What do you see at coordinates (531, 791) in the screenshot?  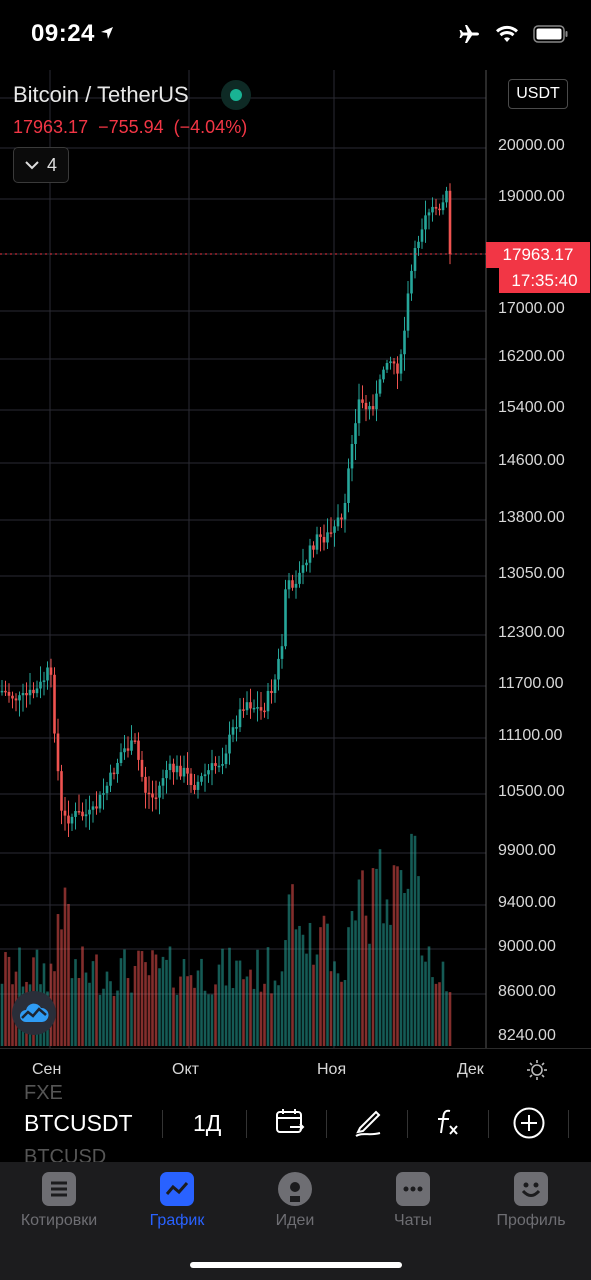 I see `price-axis-label: 10500.00` at bounding box center [531, 791].